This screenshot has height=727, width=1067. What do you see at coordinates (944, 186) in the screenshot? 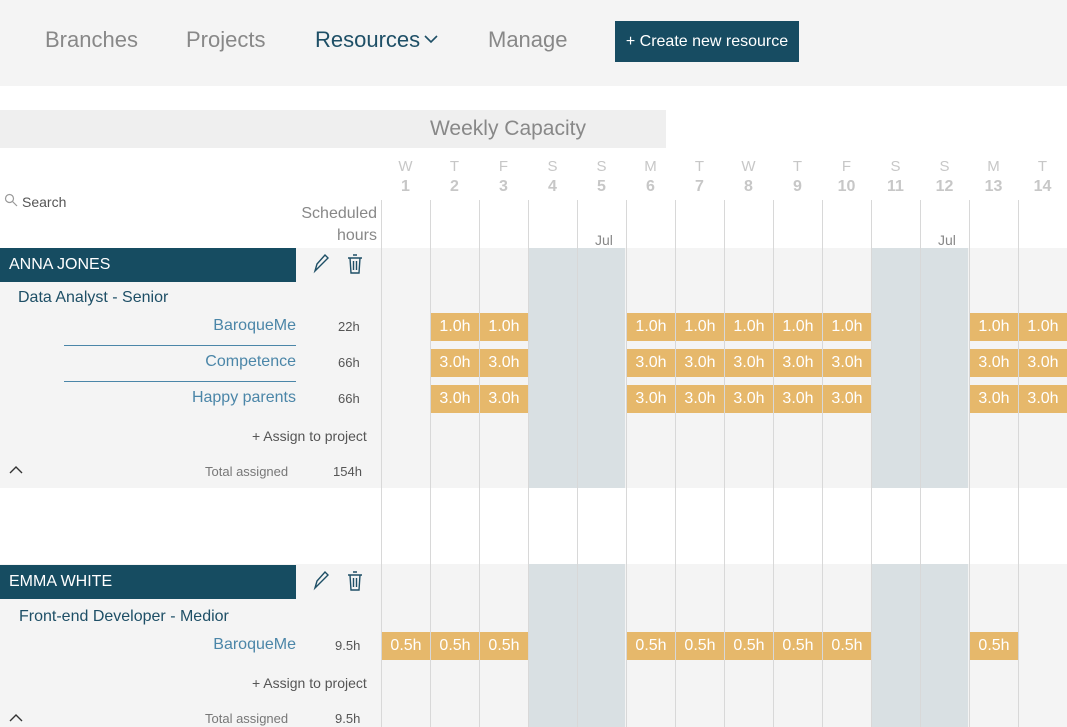
I see `day-number: 12` at bounding box center [944, 186].